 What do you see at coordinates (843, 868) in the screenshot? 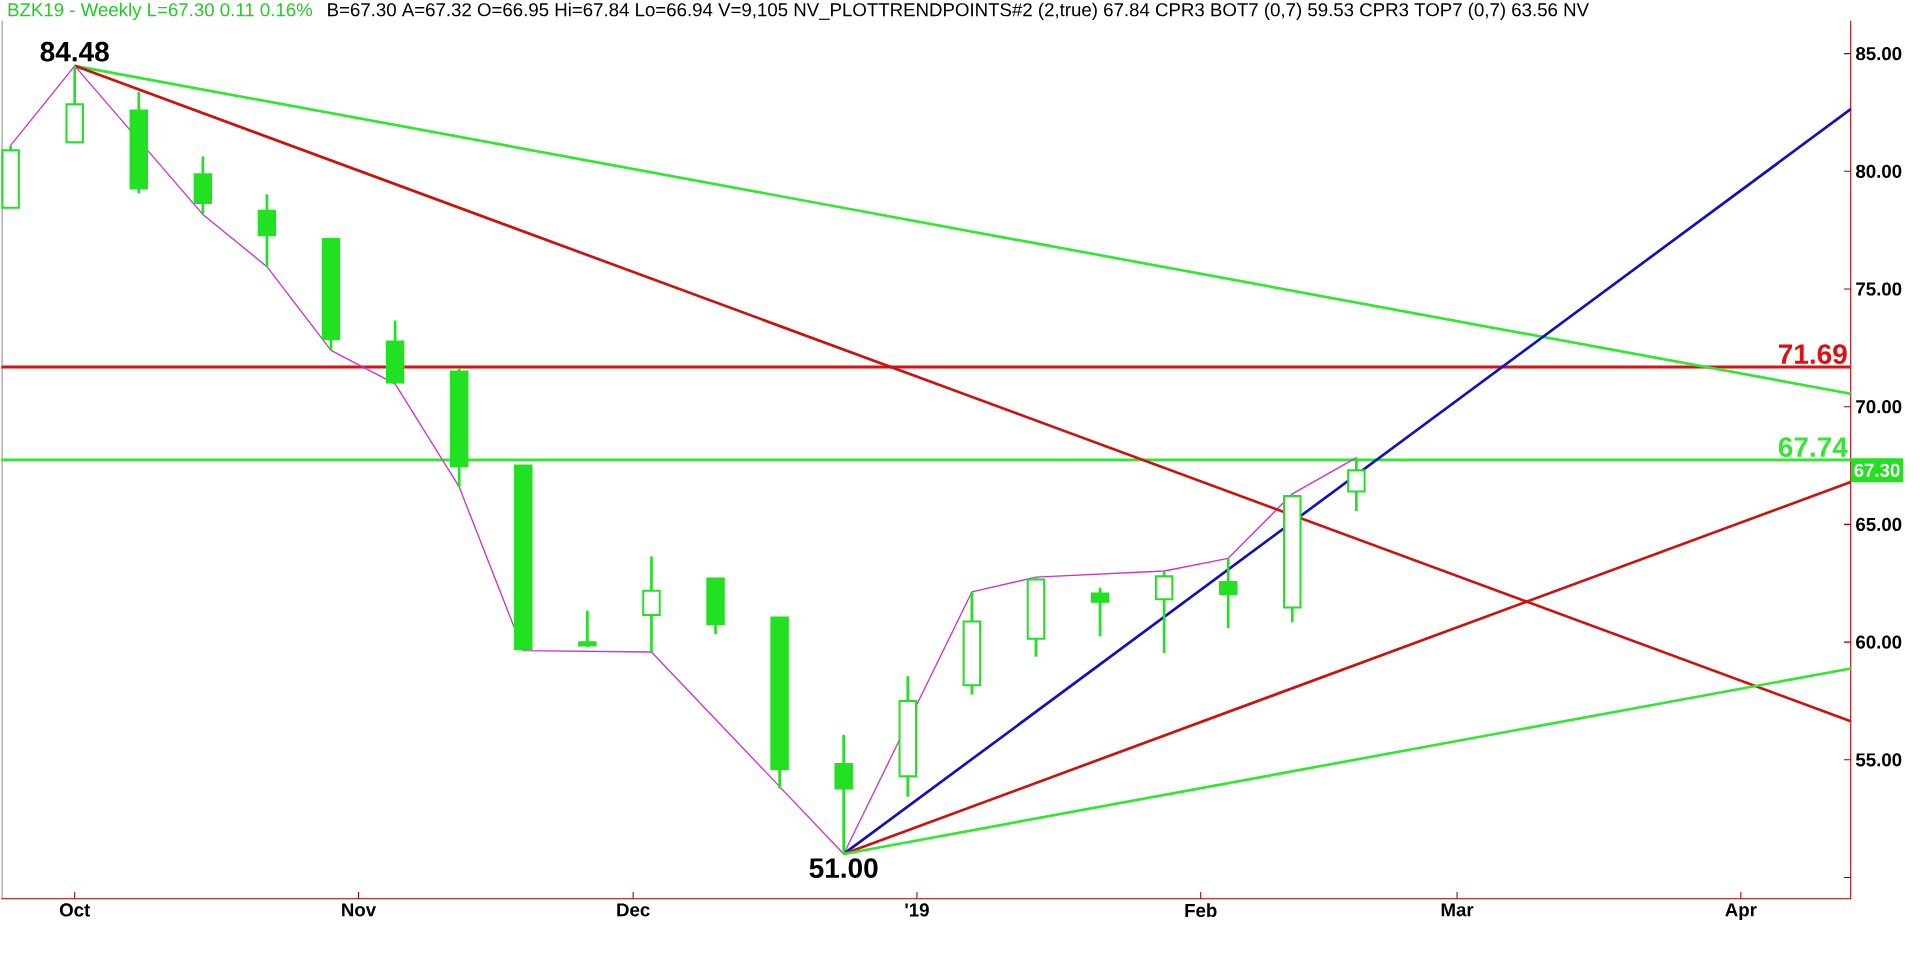
I see `annotation: 51.00` at bounding box center [843, 868].